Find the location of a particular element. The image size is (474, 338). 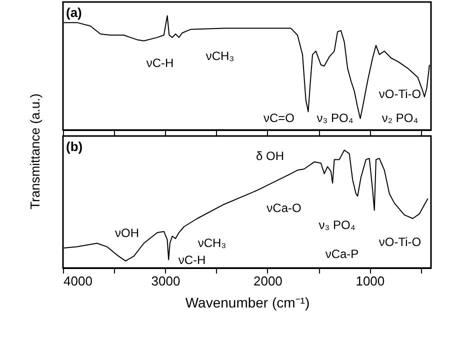

x-tick-label: 1000 is located at coordinates (370, 281).